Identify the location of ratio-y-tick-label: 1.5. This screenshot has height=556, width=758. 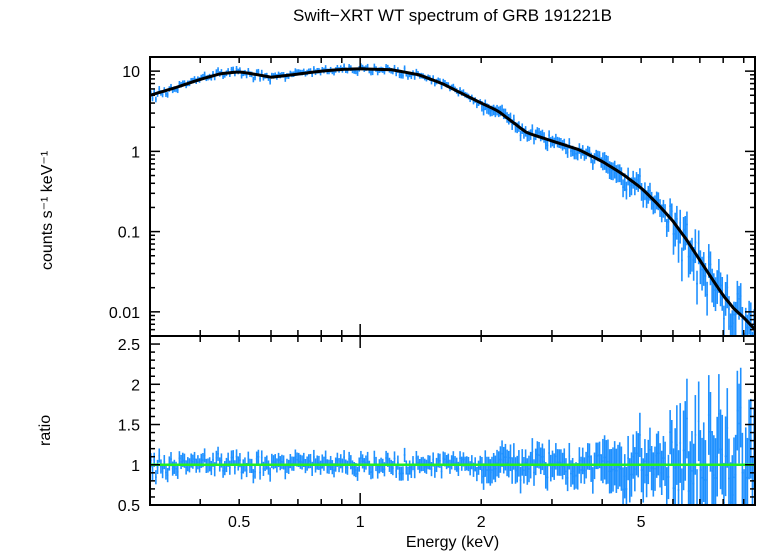
(129, 426).